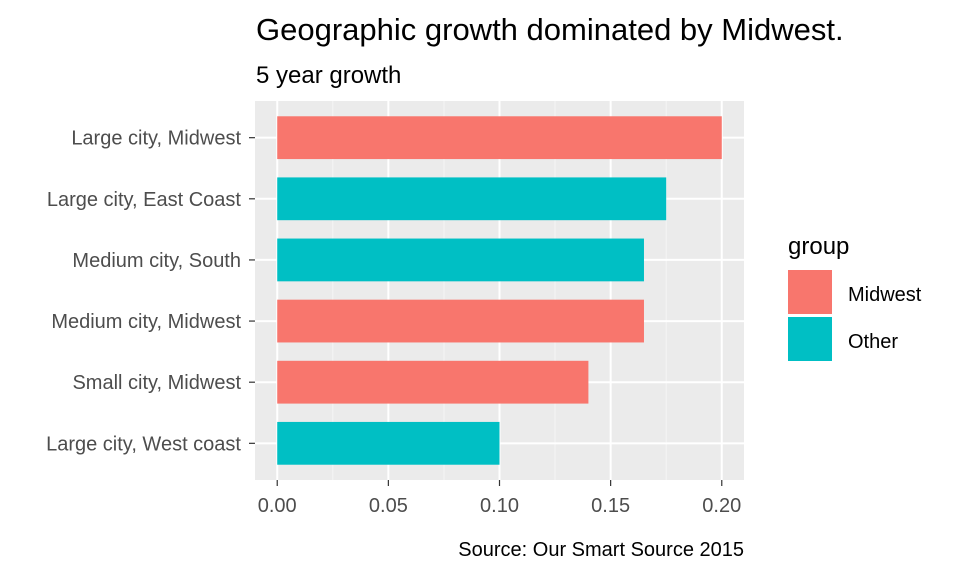 The width and height of the screenshot is (960, 581). Describe the element at coordinates (810, 339) in the screenshot. I see `legend-key-other` at that location.